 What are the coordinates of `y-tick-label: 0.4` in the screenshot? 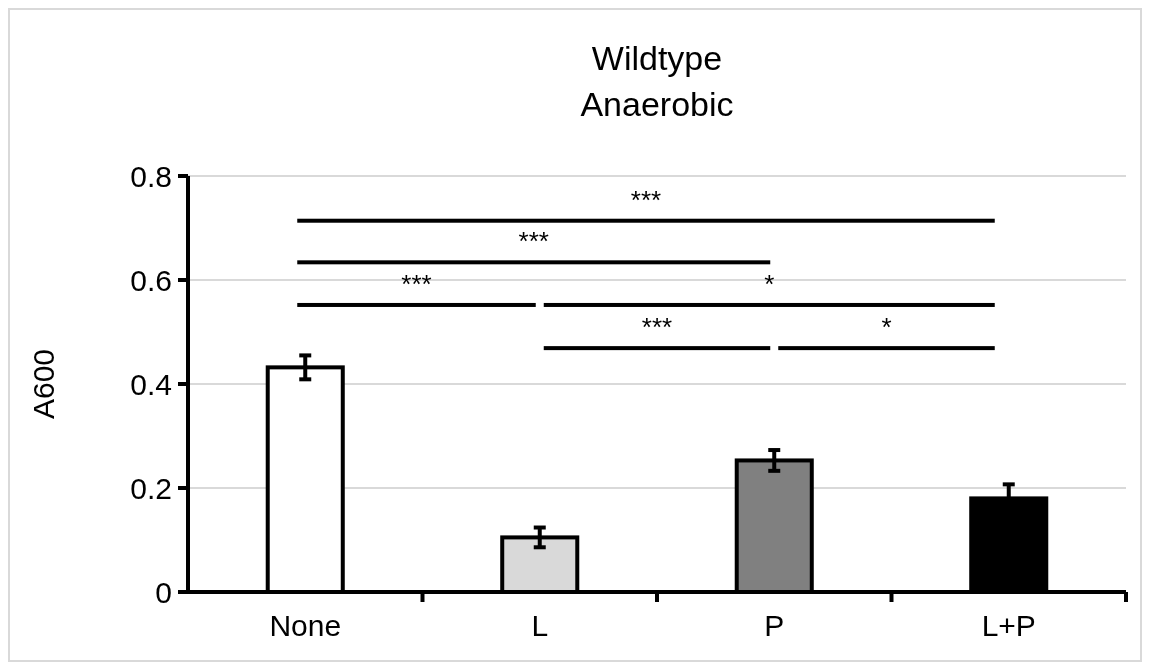 It's located at (151, 384).